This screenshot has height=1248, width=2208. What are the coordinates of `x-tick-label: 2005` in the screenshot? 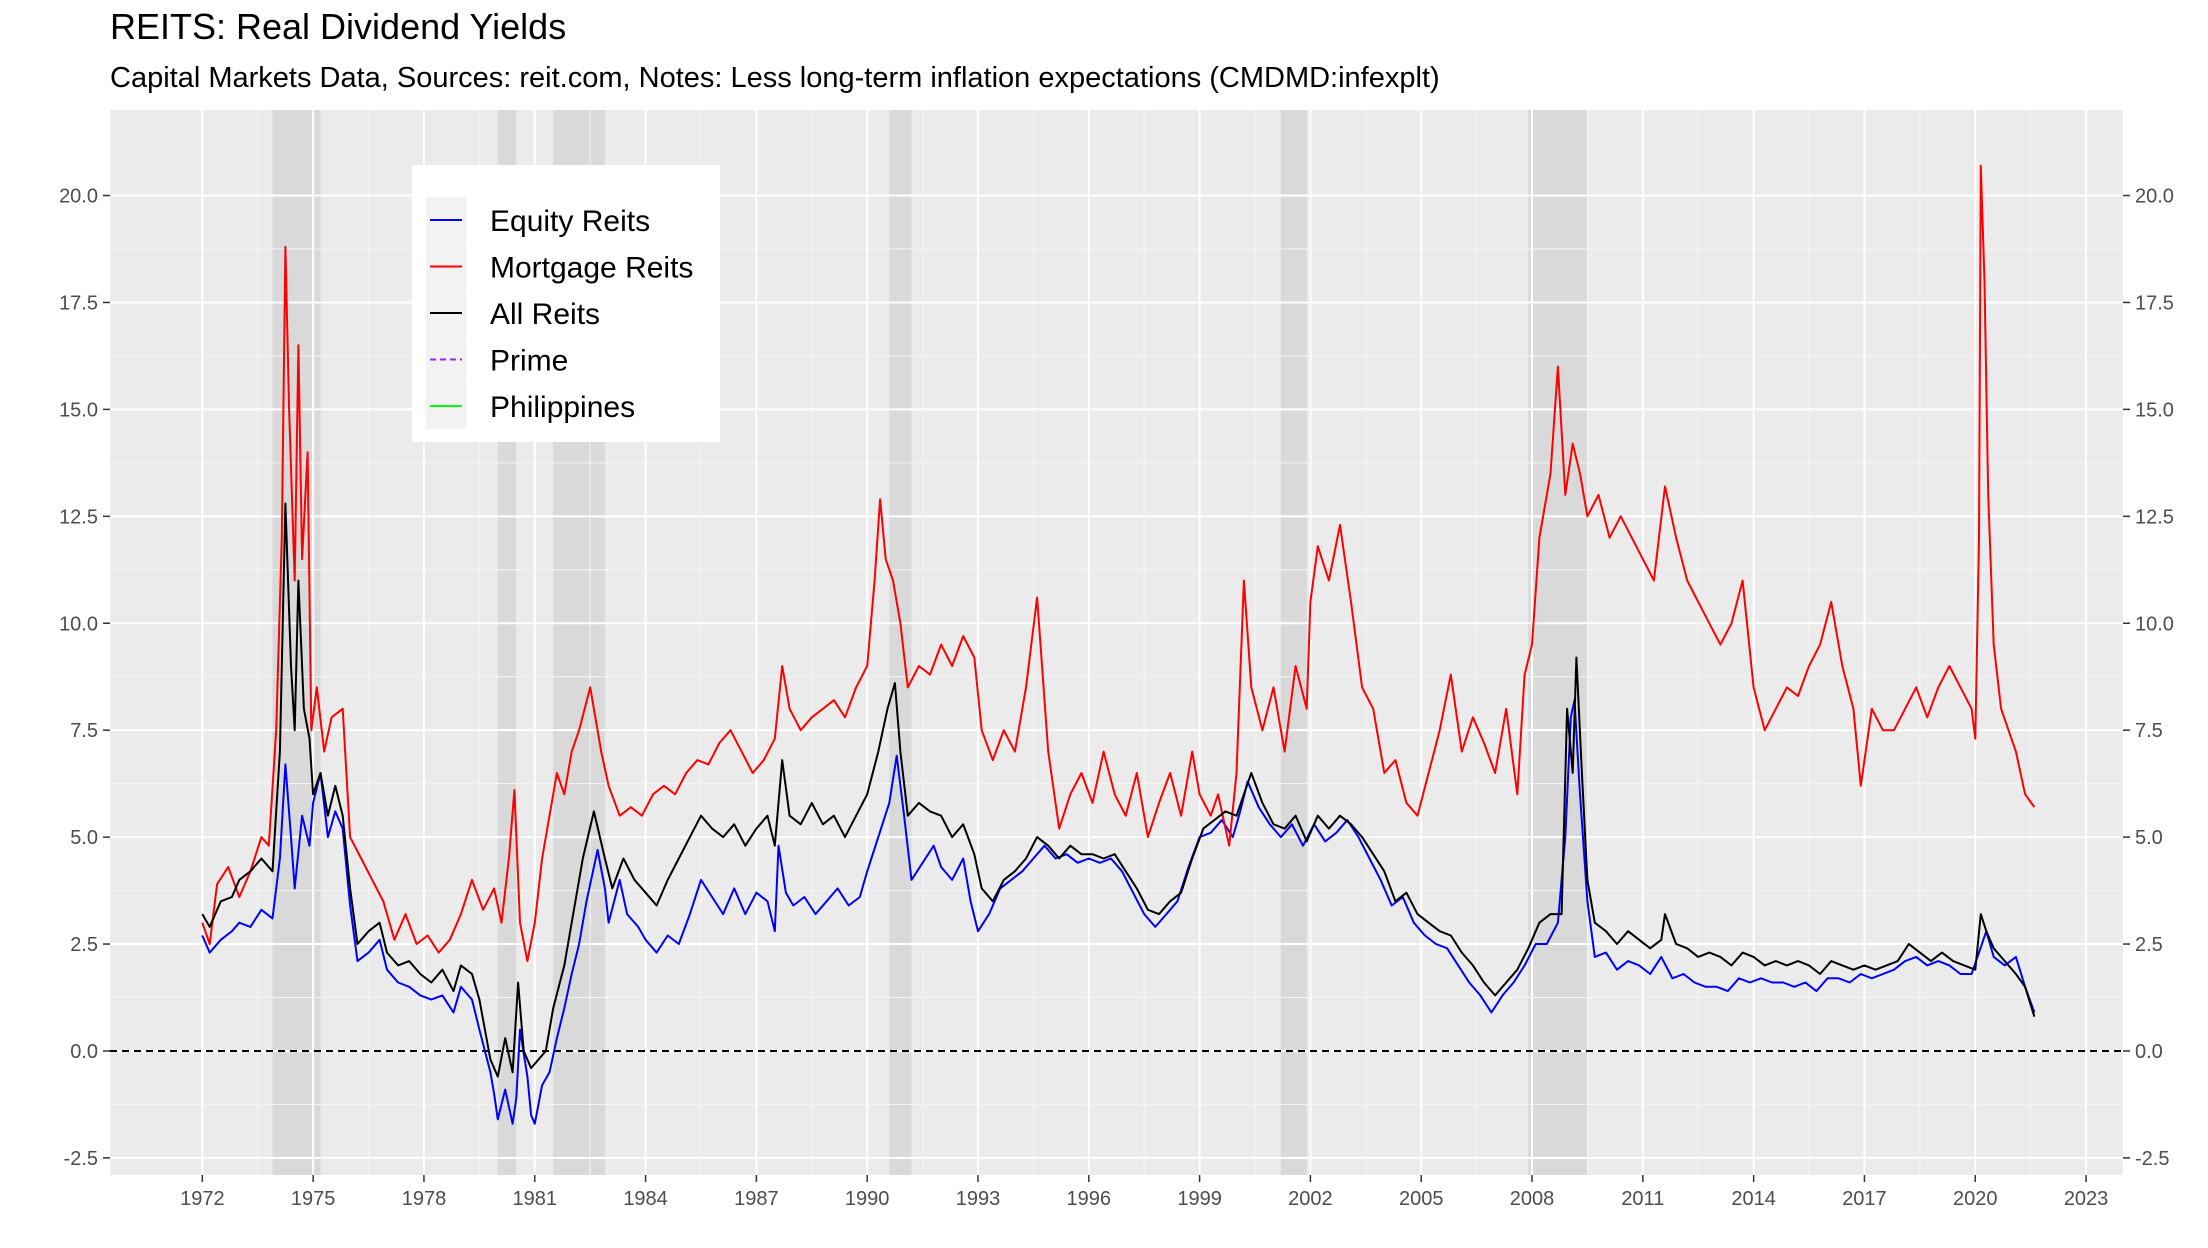 It's located at (1421, 1199).